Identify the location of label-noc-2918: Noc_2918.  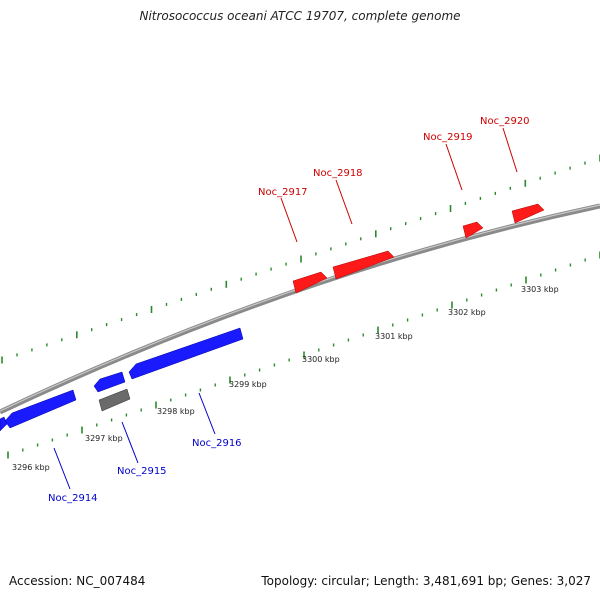
(338, 173).